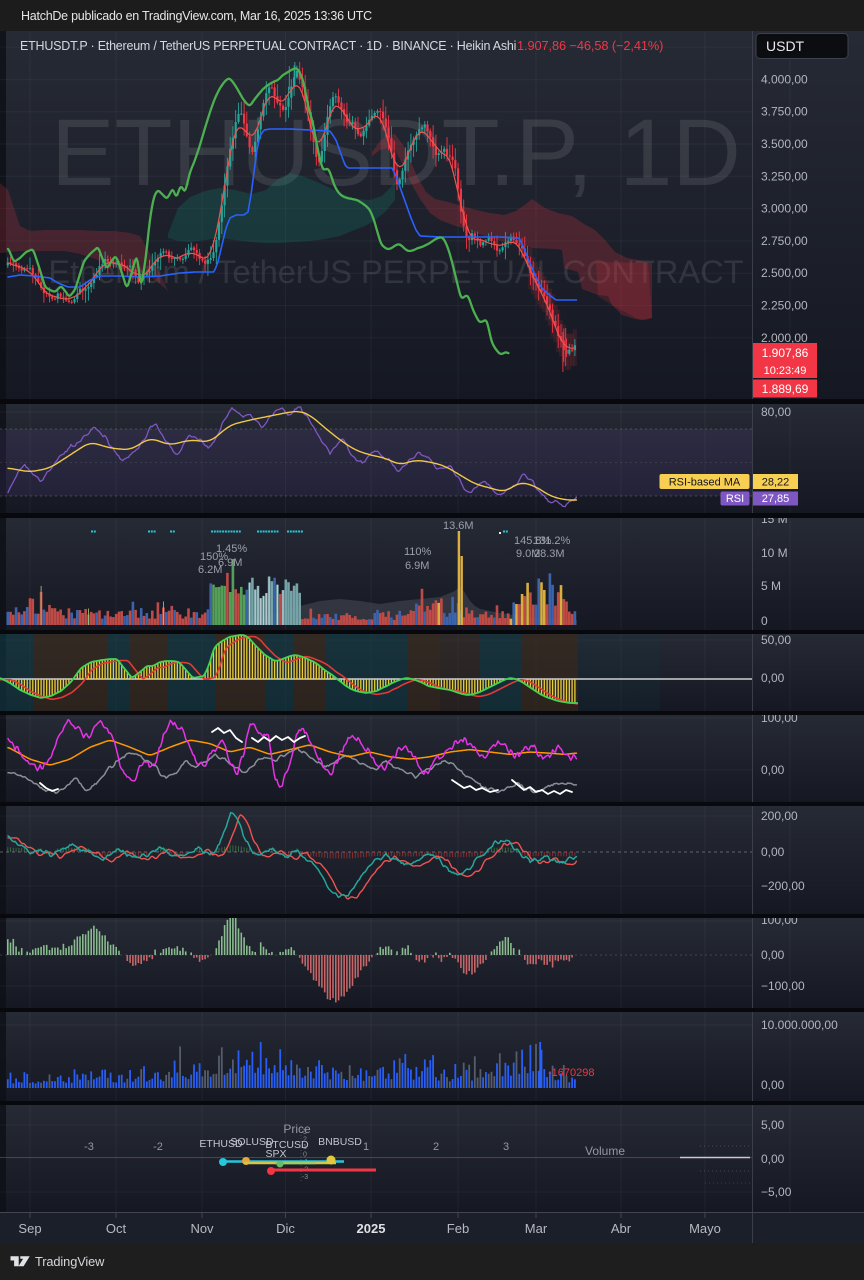  I want to click on svg-text: ETHUSDT.P, 1D, so click(396, 153).